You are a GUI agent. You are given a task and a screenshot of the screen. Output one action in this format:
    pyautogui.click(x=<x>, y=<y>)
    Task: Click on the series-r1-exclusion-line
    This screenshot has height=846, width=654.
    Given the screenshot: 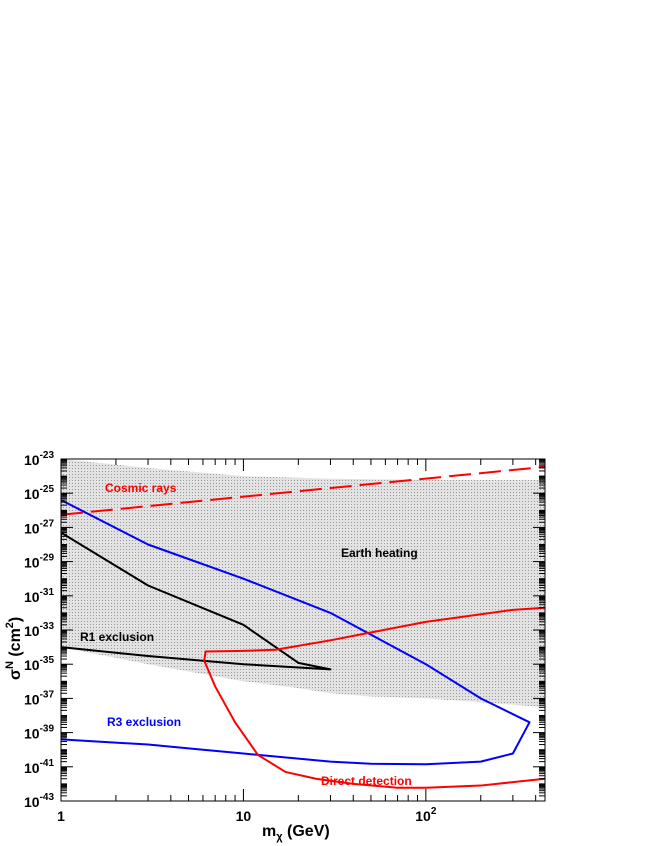 What is the action you would take?
    pyautogui.click(x=196, y=601)
    